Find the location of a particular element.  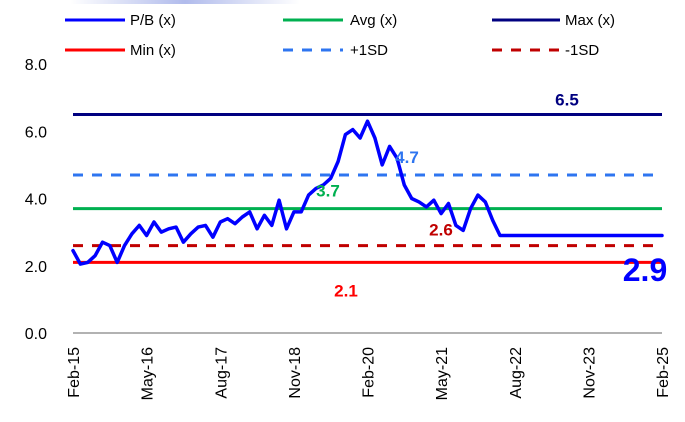

last-value-label: 2.9 is located at coordinates (645, 270).